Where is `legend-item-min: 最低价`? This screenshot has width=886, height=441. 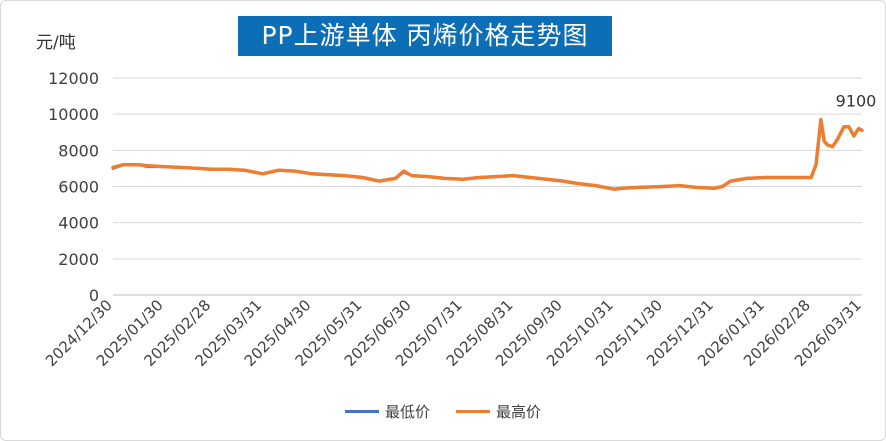
legend-item-min: 最低价 is located at coordinates (387, 411).